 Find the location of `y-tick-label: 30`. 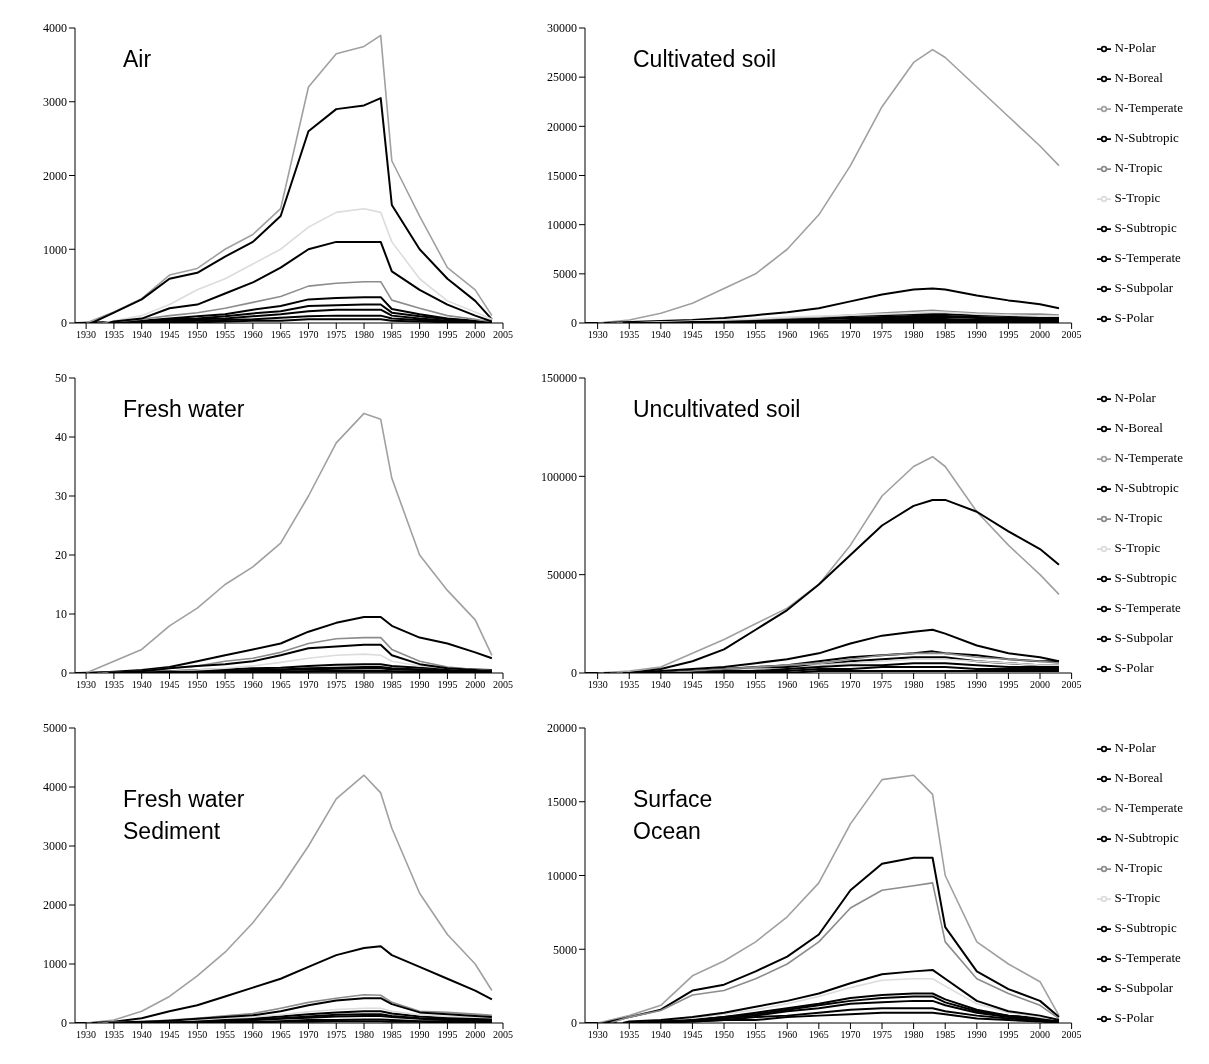

y-tick-label: 30 is located at coordinates (61, 496).